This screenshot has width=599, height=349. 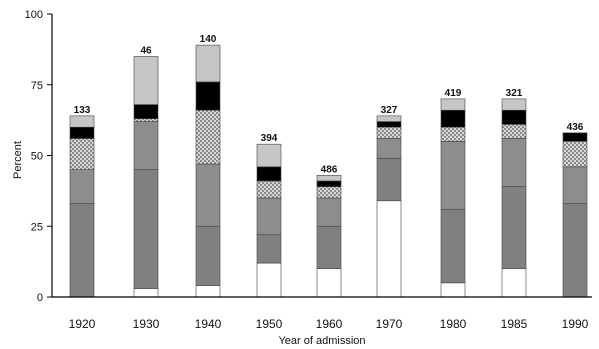 I want to click on bar-count-label-1920: 133, so click(x=82, y=110).